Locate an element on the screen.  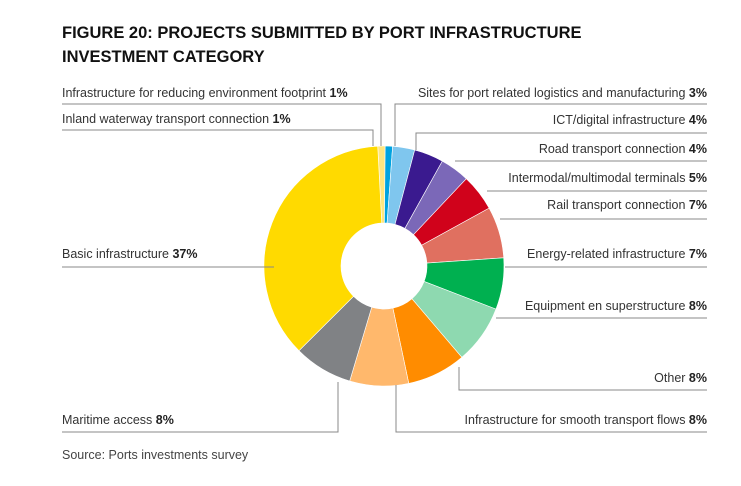
slice-label-value: 3% is located at coordinates (698, 93).